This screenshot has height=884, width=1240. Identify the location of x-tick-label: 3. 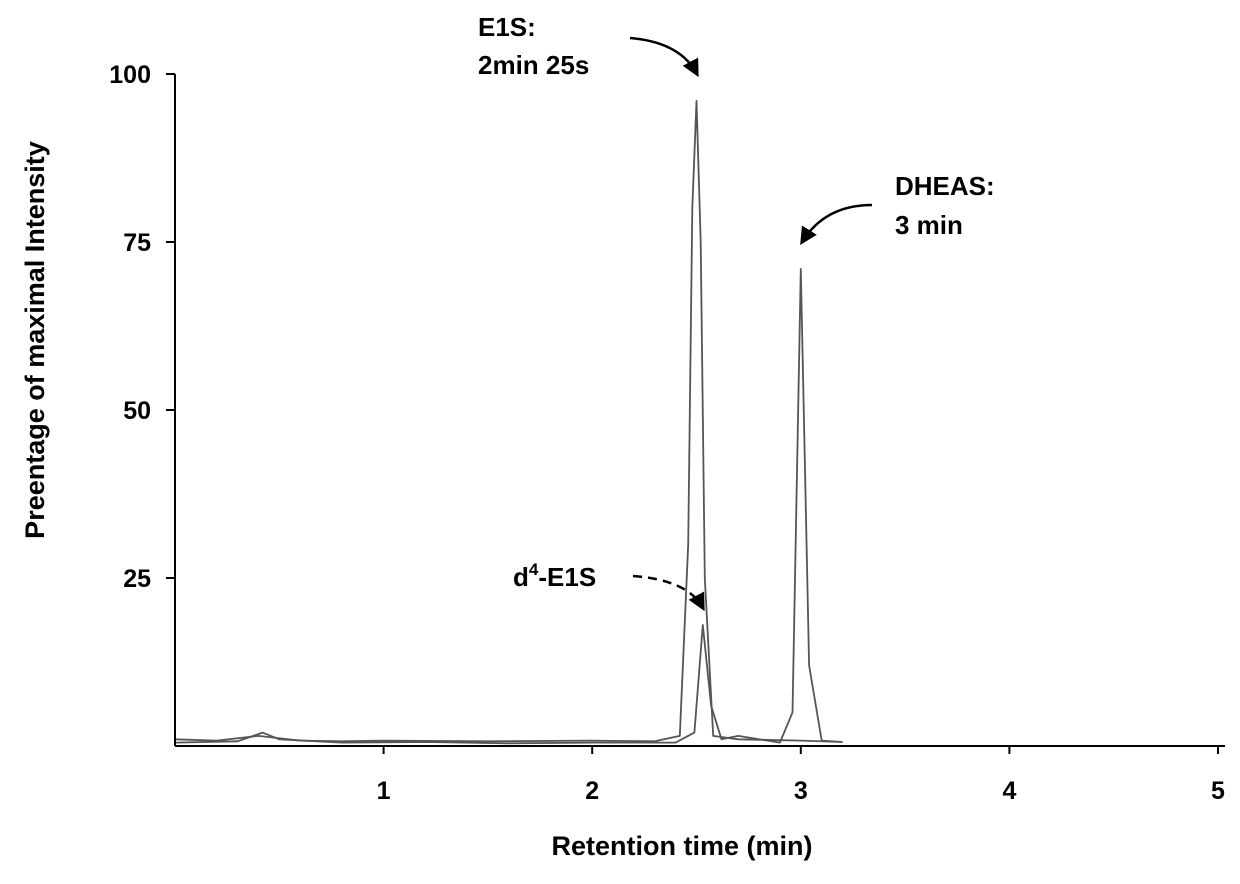
(801, 791).